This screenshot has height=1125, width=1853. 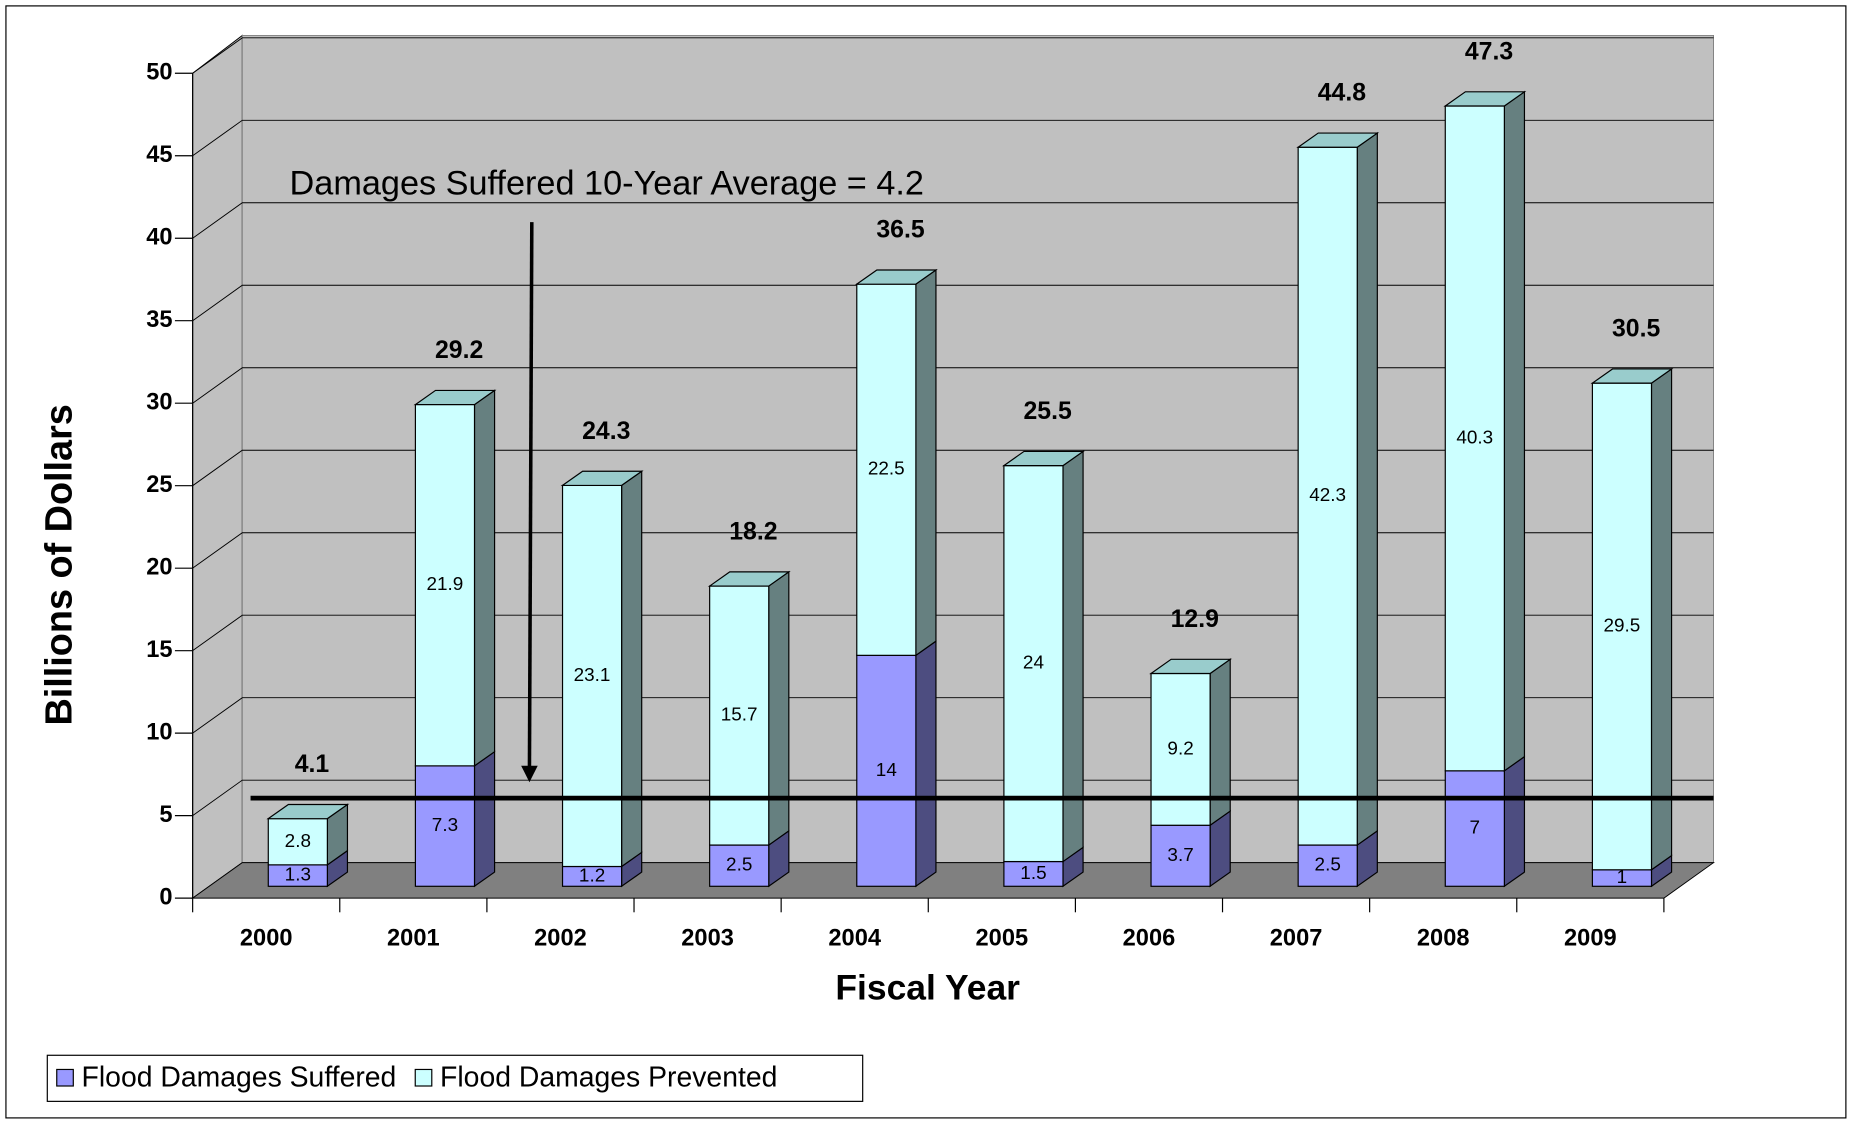 What do you see at coordinates (560, 939) in the screenshot?
I see `x-tick-label: 2002` at bounding box center [560, 939].